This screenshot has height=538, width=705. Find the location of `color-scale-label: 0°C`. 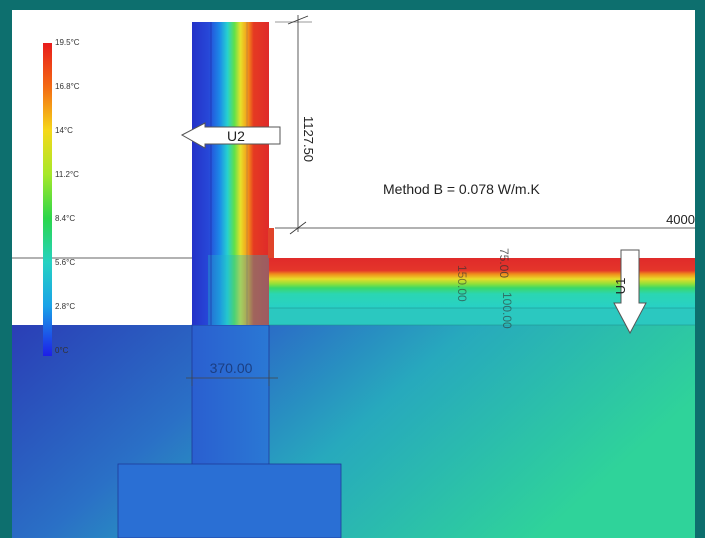

color-scale-label: 0°C is located at coordinates (62, 350).